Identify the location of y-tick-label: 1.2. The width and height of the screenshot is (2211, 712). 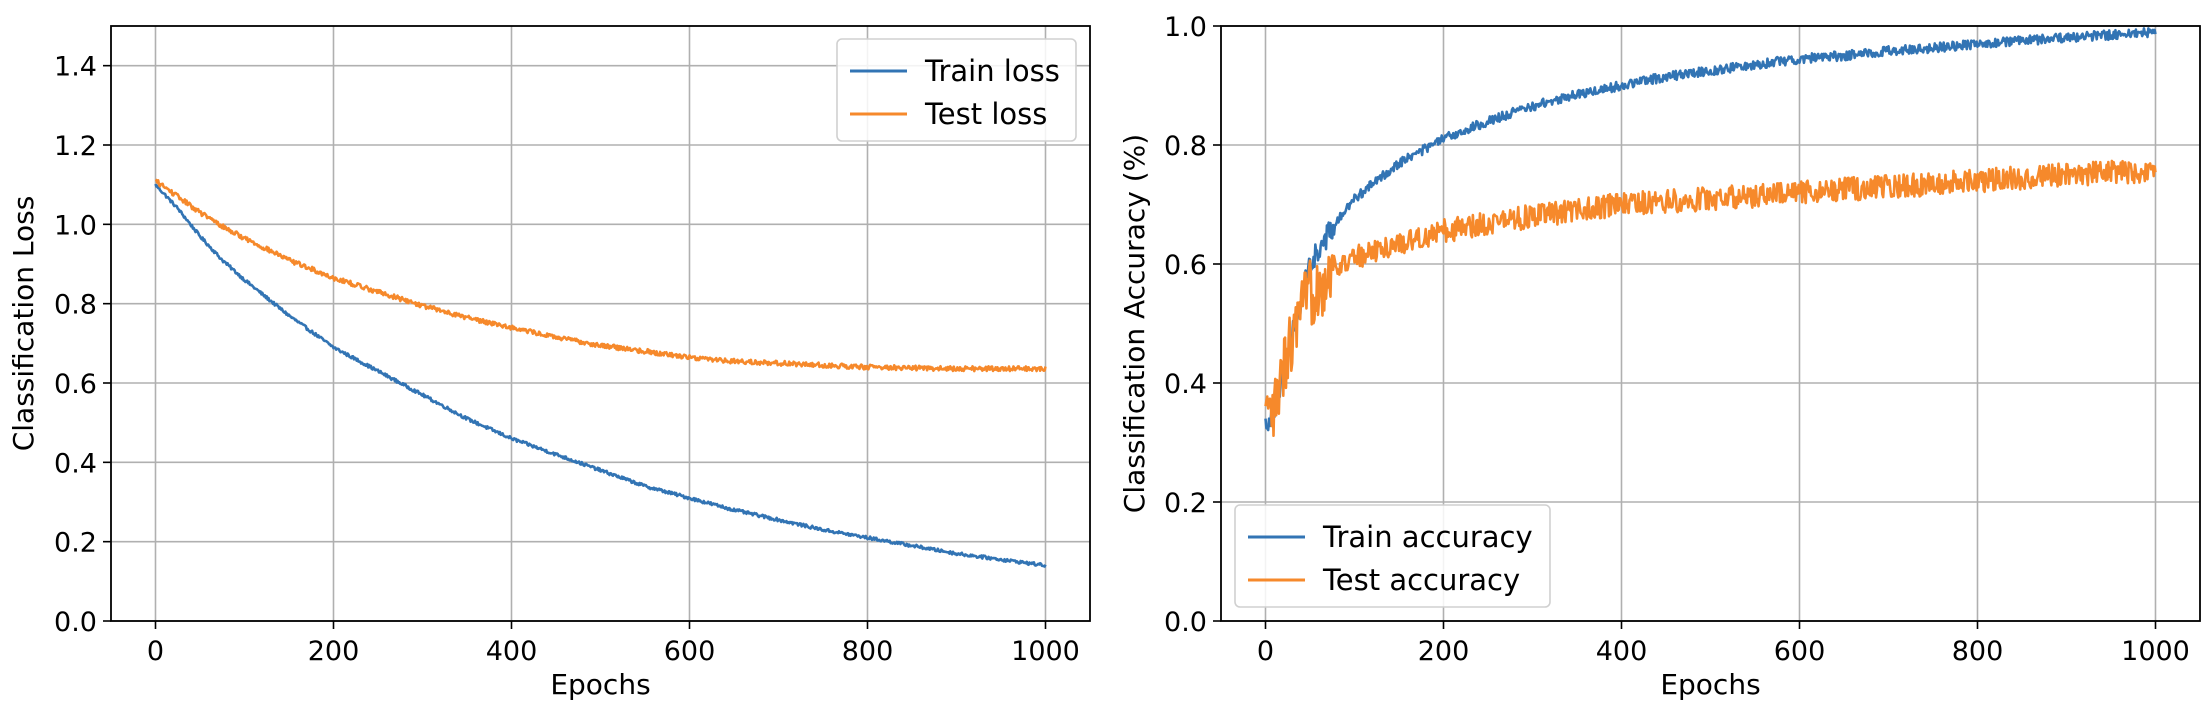
(75, 146).